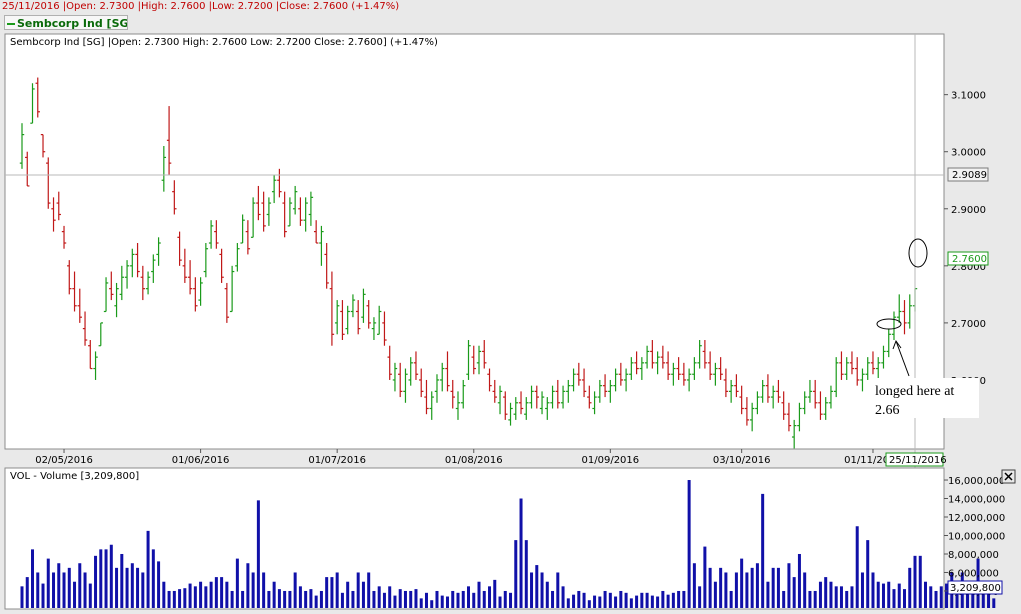 The height and width of the screenshot is (614, 1021). I want to click on annotation-ellipse-last, so click(918, 253).